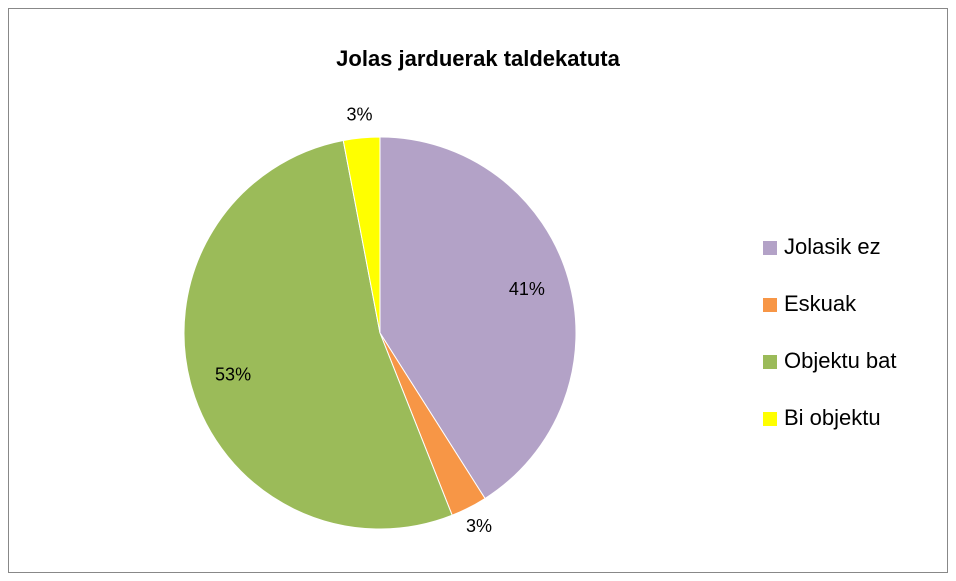  What do you see at coordinates (832, 417) in the screenshot?
I see `legend-label: Bi objektu` at bounding box center [832, 417].